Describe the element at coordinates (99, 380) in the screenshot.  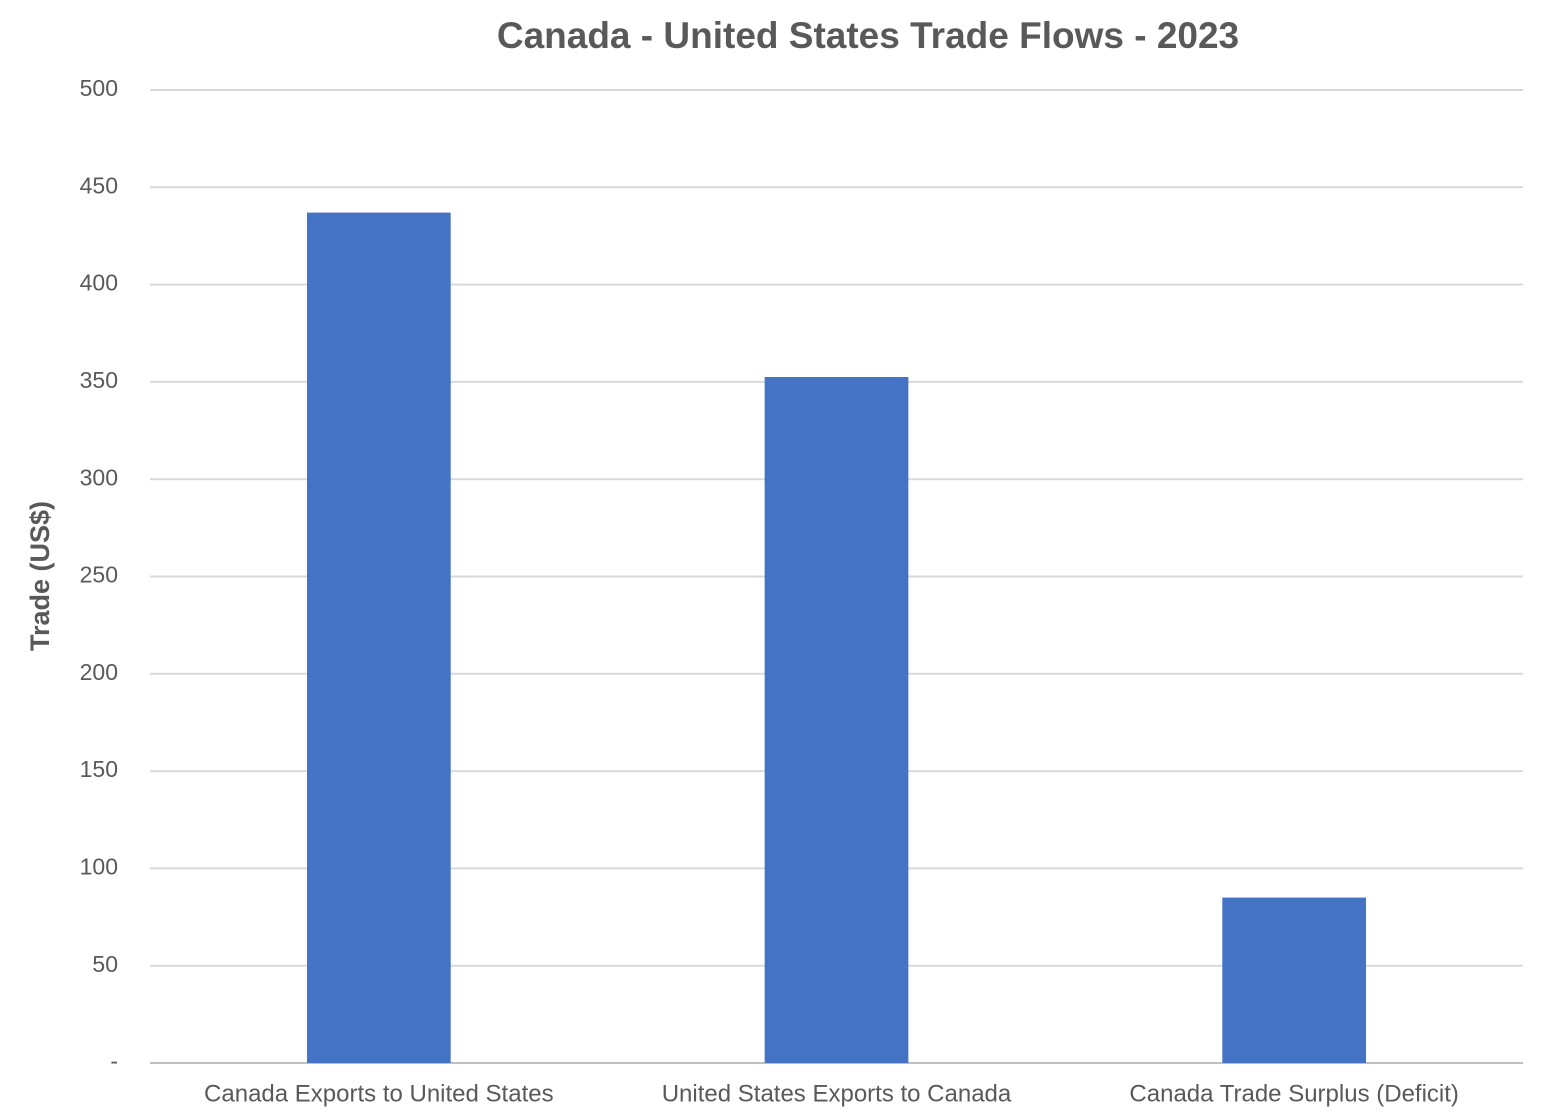
I see `y-tick-label: 350` at that location.